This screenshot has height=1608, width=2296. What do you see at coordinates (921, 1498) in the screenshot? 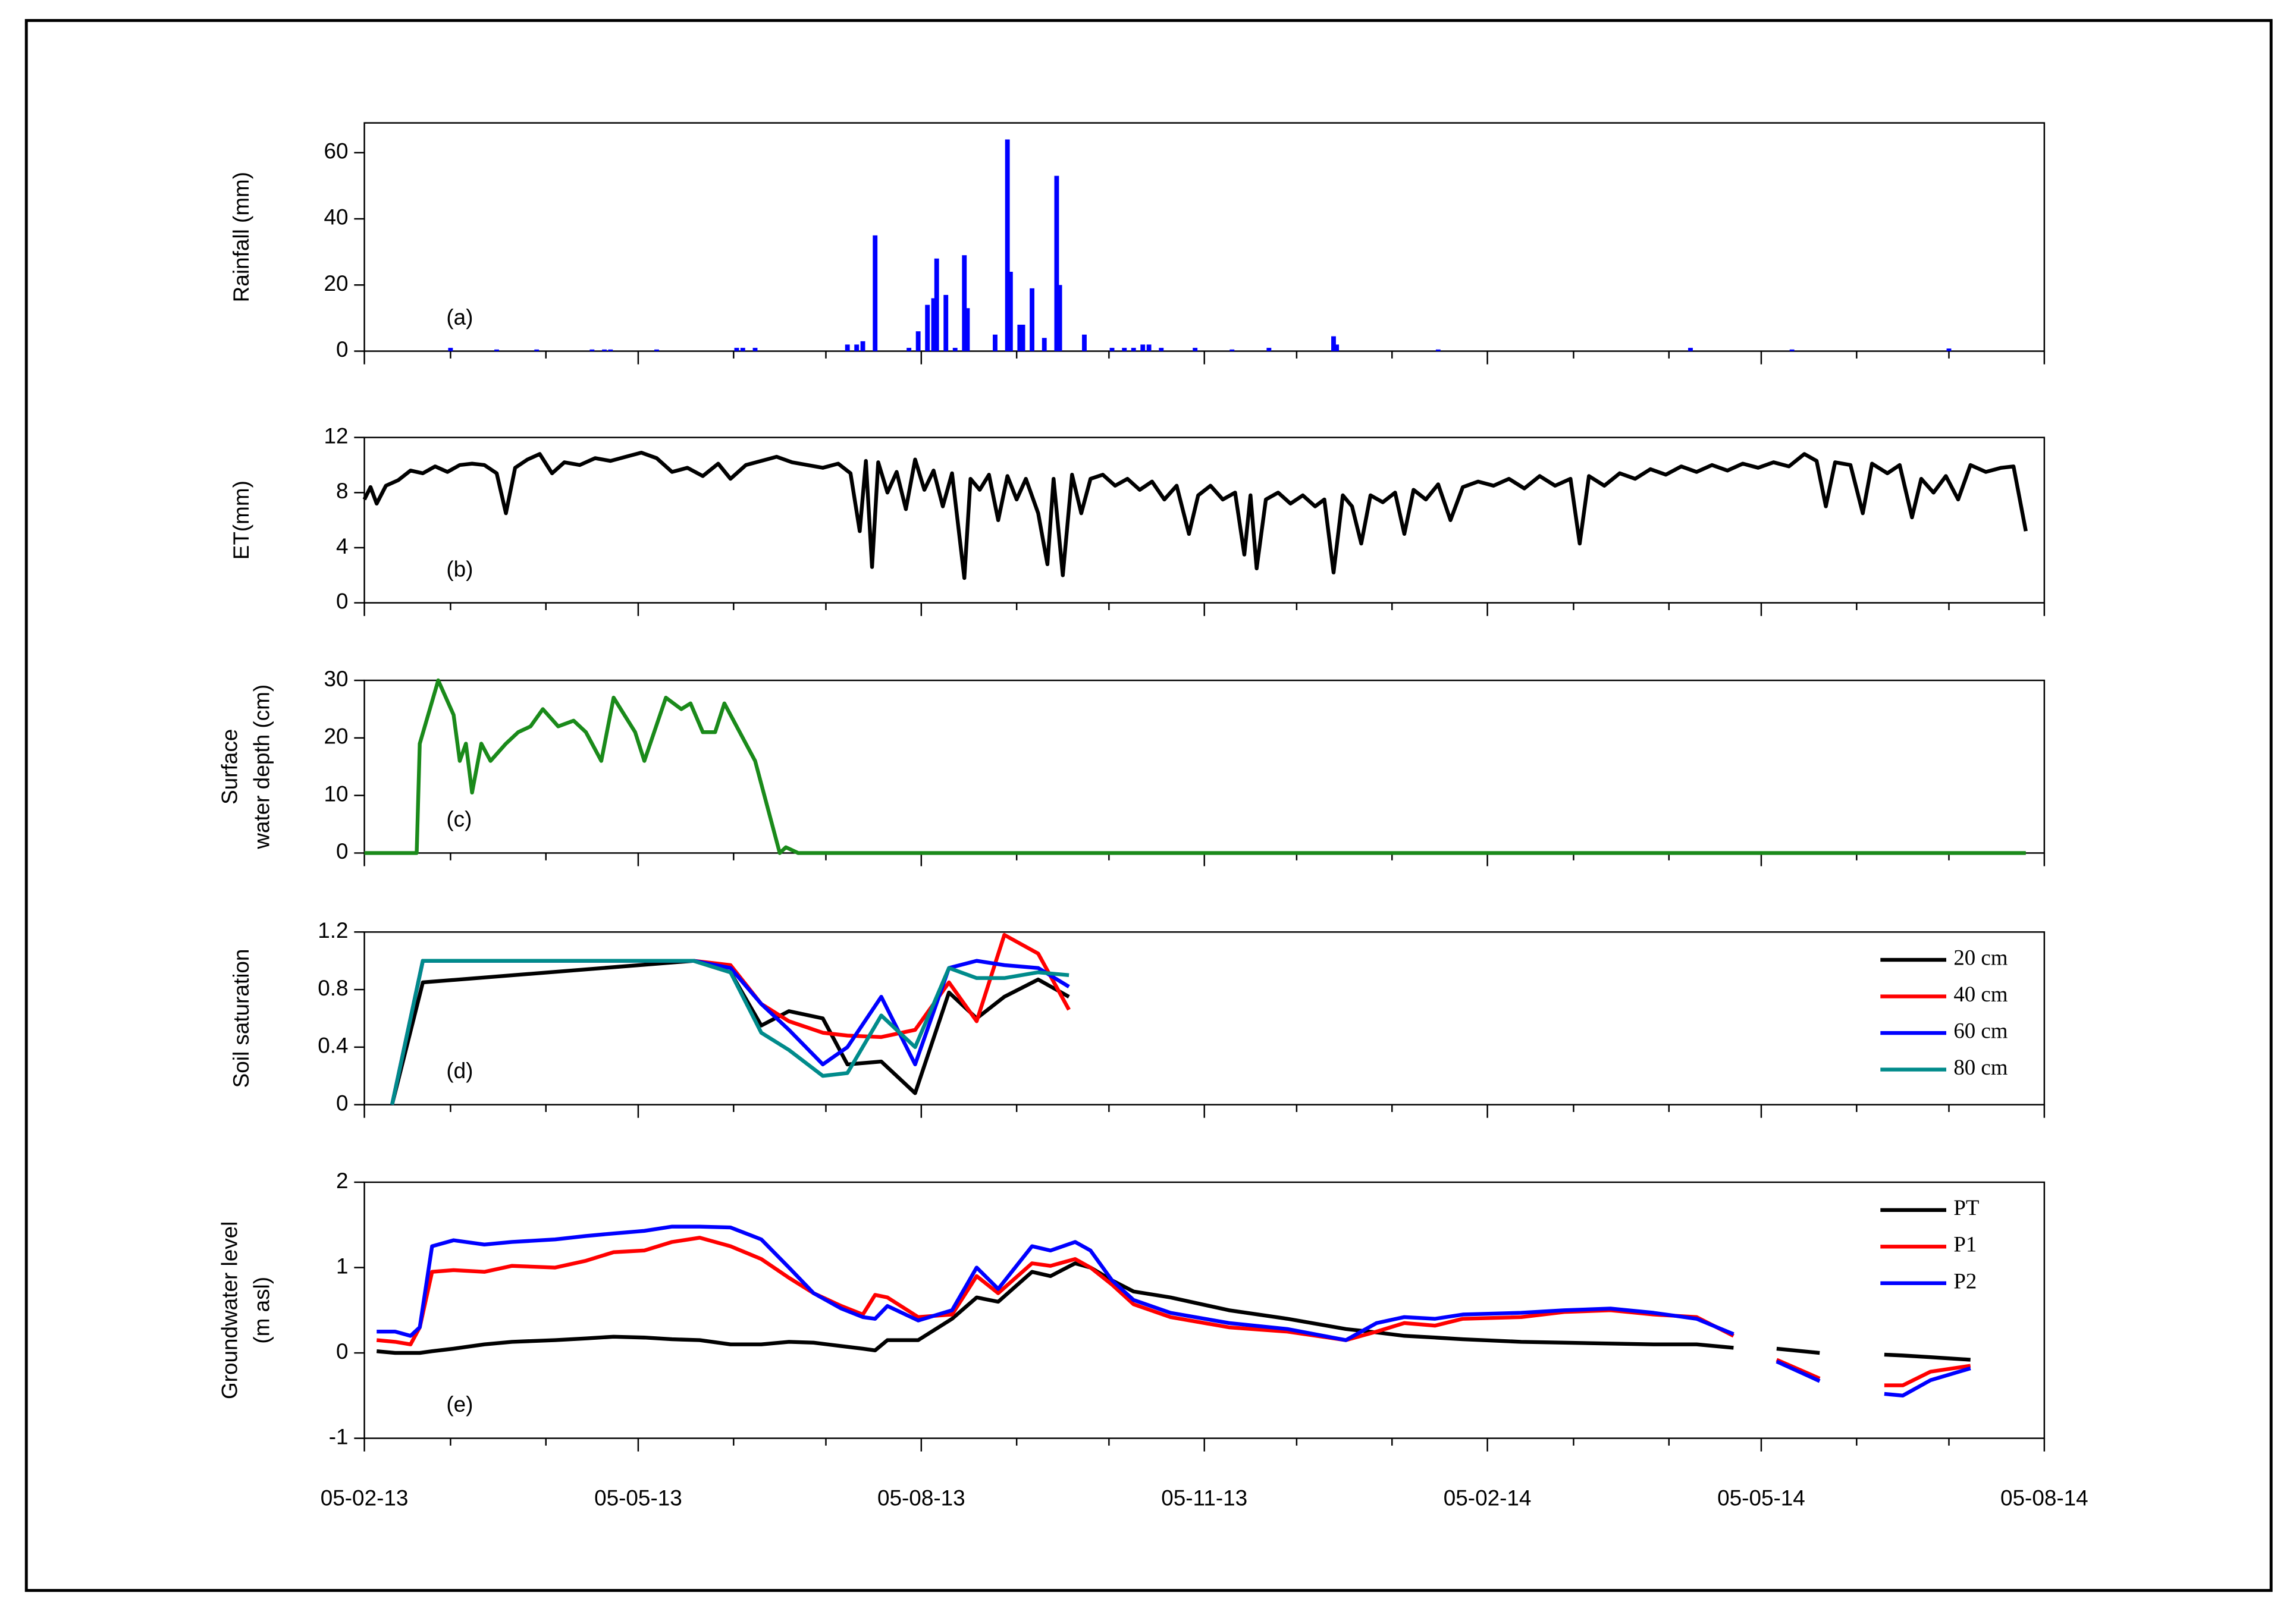
I see `x-tick-label: 05-08-13` at bounding box center [921, 1498].